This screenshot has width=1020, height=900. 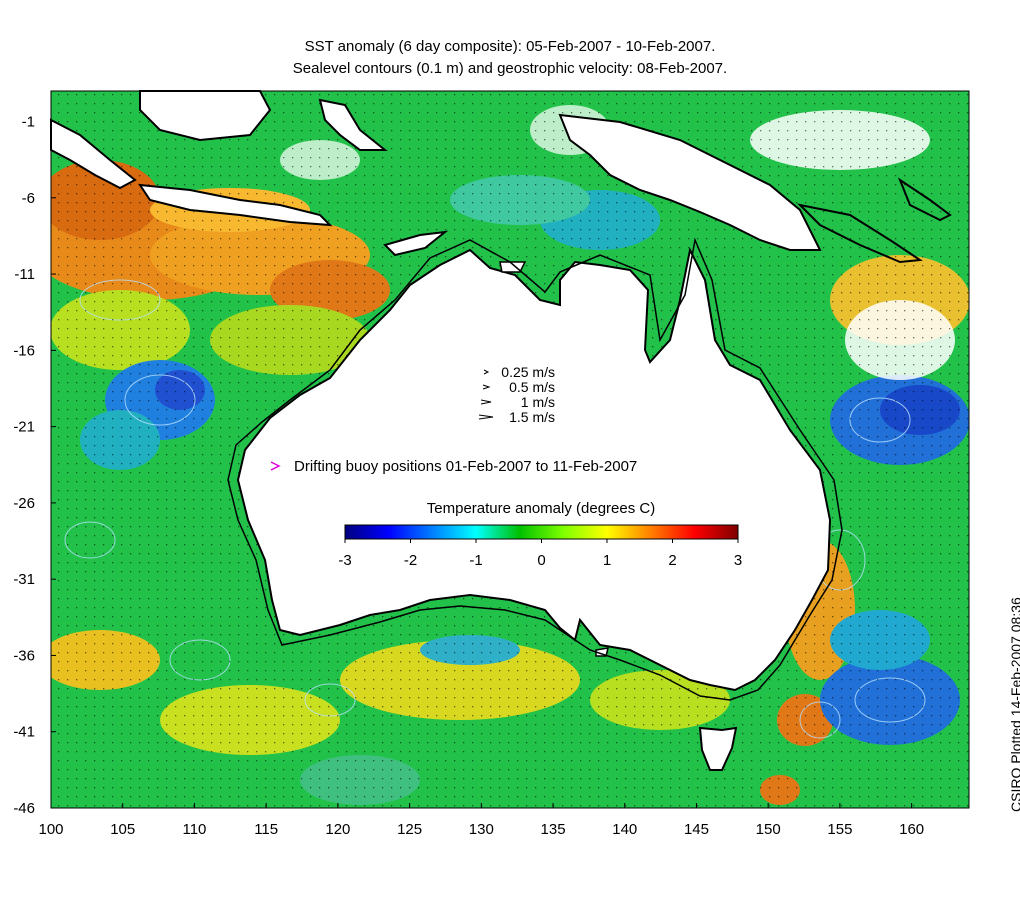 I want to click on y-tick-label: -26, so click(x=24, y=503).